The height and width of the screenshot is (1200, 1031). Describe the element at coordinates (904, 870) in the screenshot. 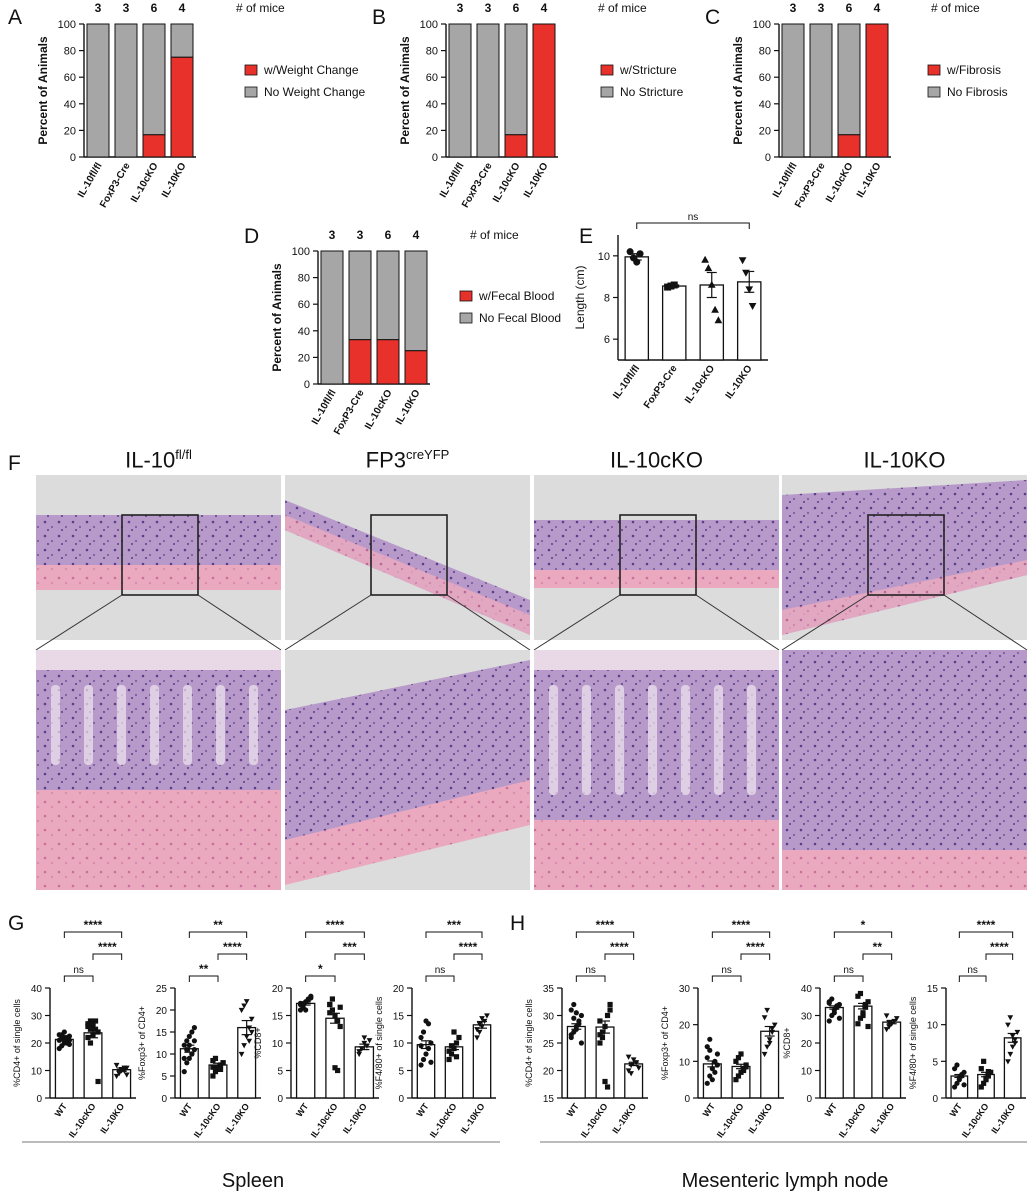

I see `tissue-muscle` at that location.